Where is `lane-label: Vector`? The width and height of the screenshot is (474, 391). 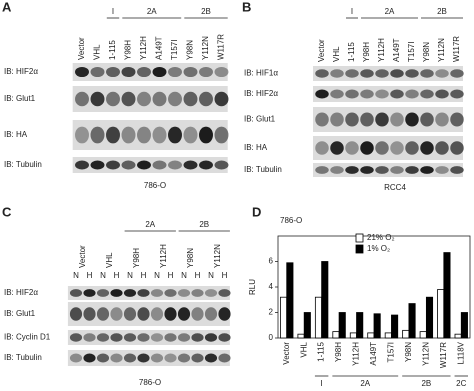
lane-label: Vector is located at coordinates (81, 48).